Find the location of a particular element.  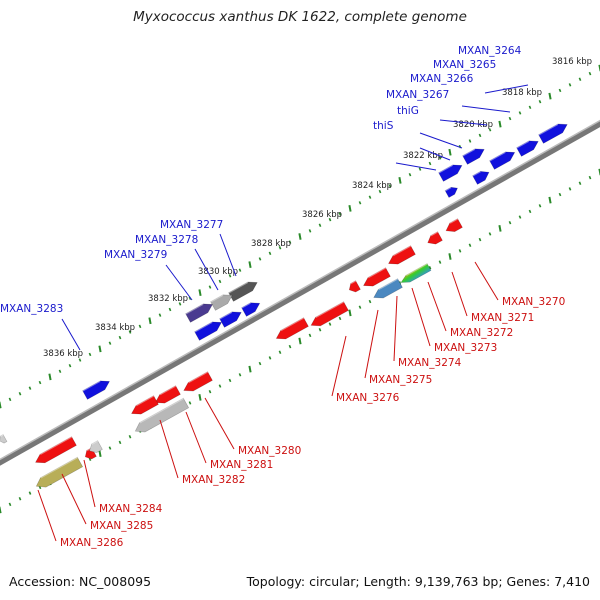

kbp-label: 3822 kbp is located at coordinates (423, 156).